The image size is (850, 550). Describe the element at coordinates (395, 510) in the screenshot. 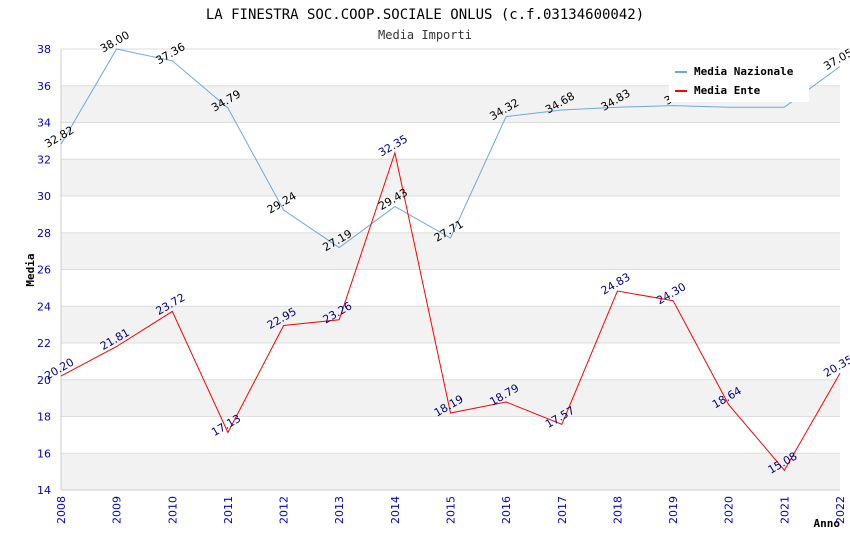

I see `x-tick-label: 2014` at that location.